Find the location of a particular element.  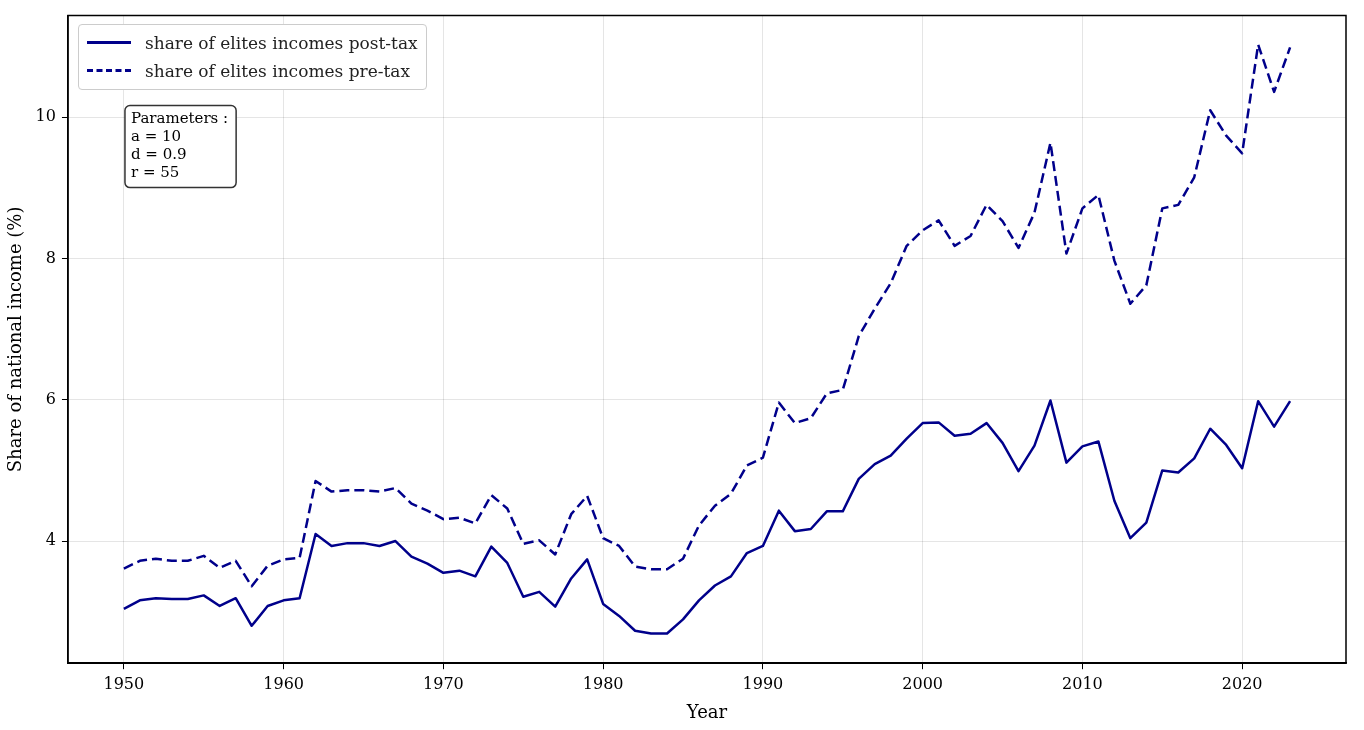

x-tick-label: 2020 is located at coordinates (1242, 683).